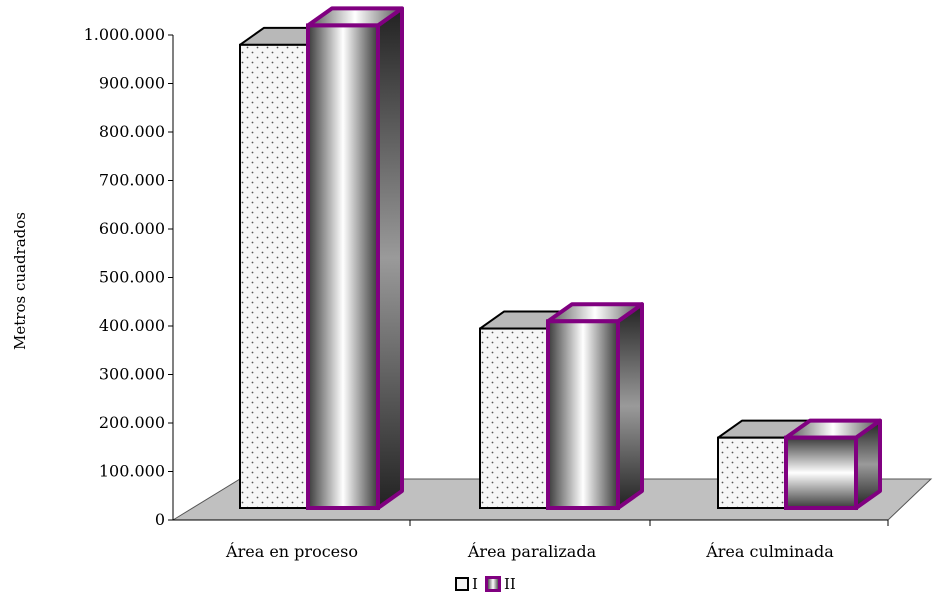 Image resolution: width=935 pixels, height=596 pixels. Describe the element at coordinates (132, 180) in the screenshot. I see `y-tick-label: 700.000` at that location.